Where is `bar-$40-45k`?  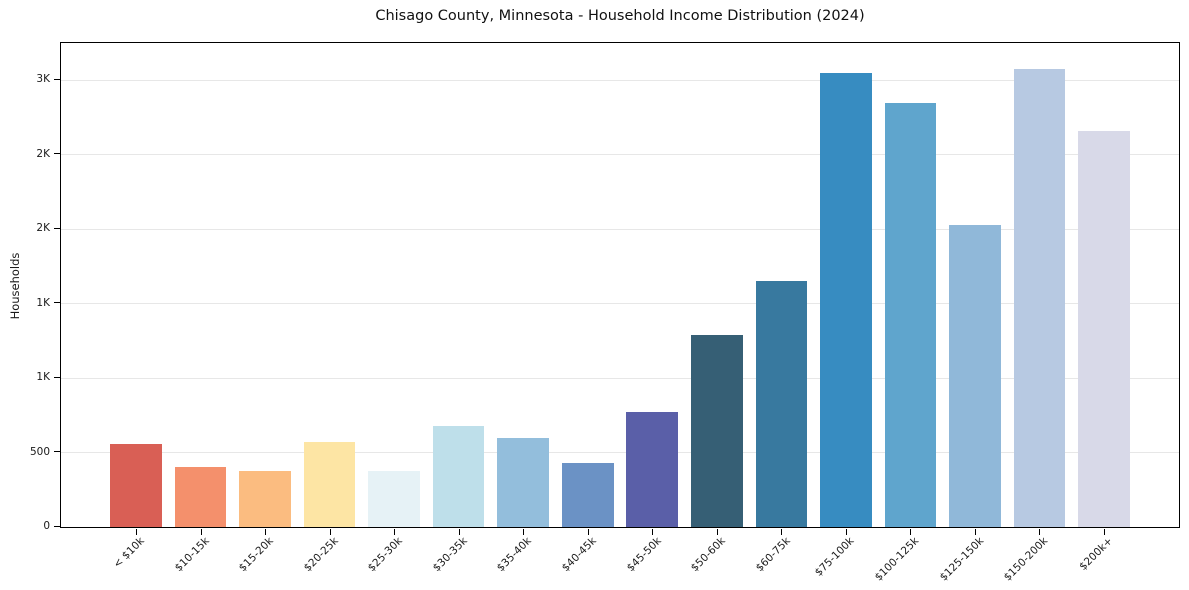
bar-$40-45k is located at coordinates (587, 494).